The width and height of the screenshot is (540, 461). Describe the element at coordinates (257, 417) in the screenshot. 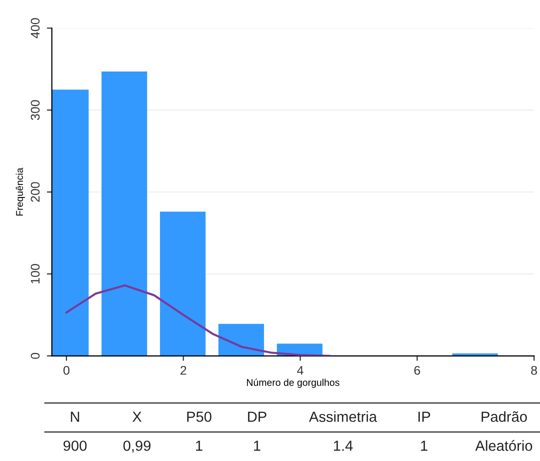

I see `text: DP` at that location.